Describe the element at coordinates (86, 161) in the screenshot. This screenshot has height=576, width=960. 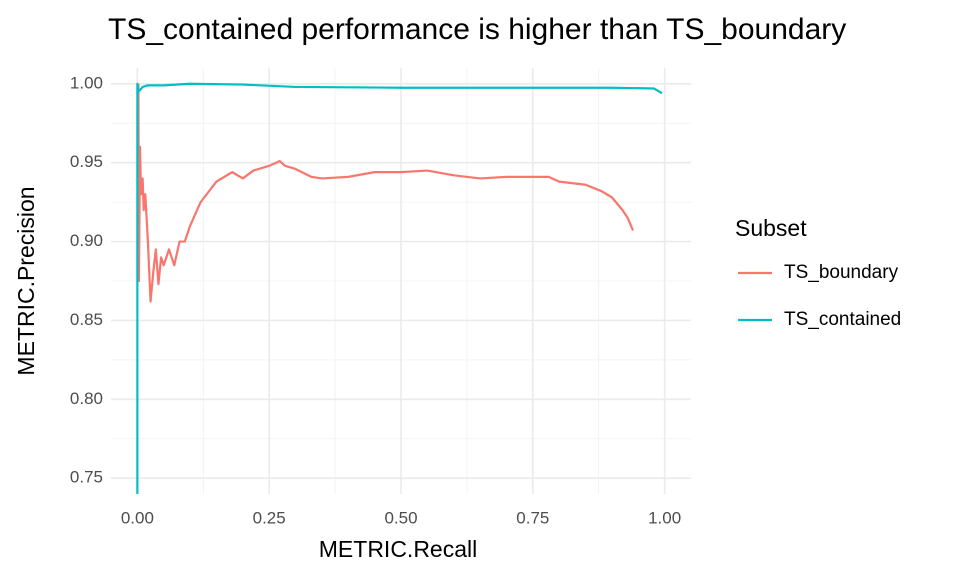
I see `y-tick-label: 0.95` at that location.